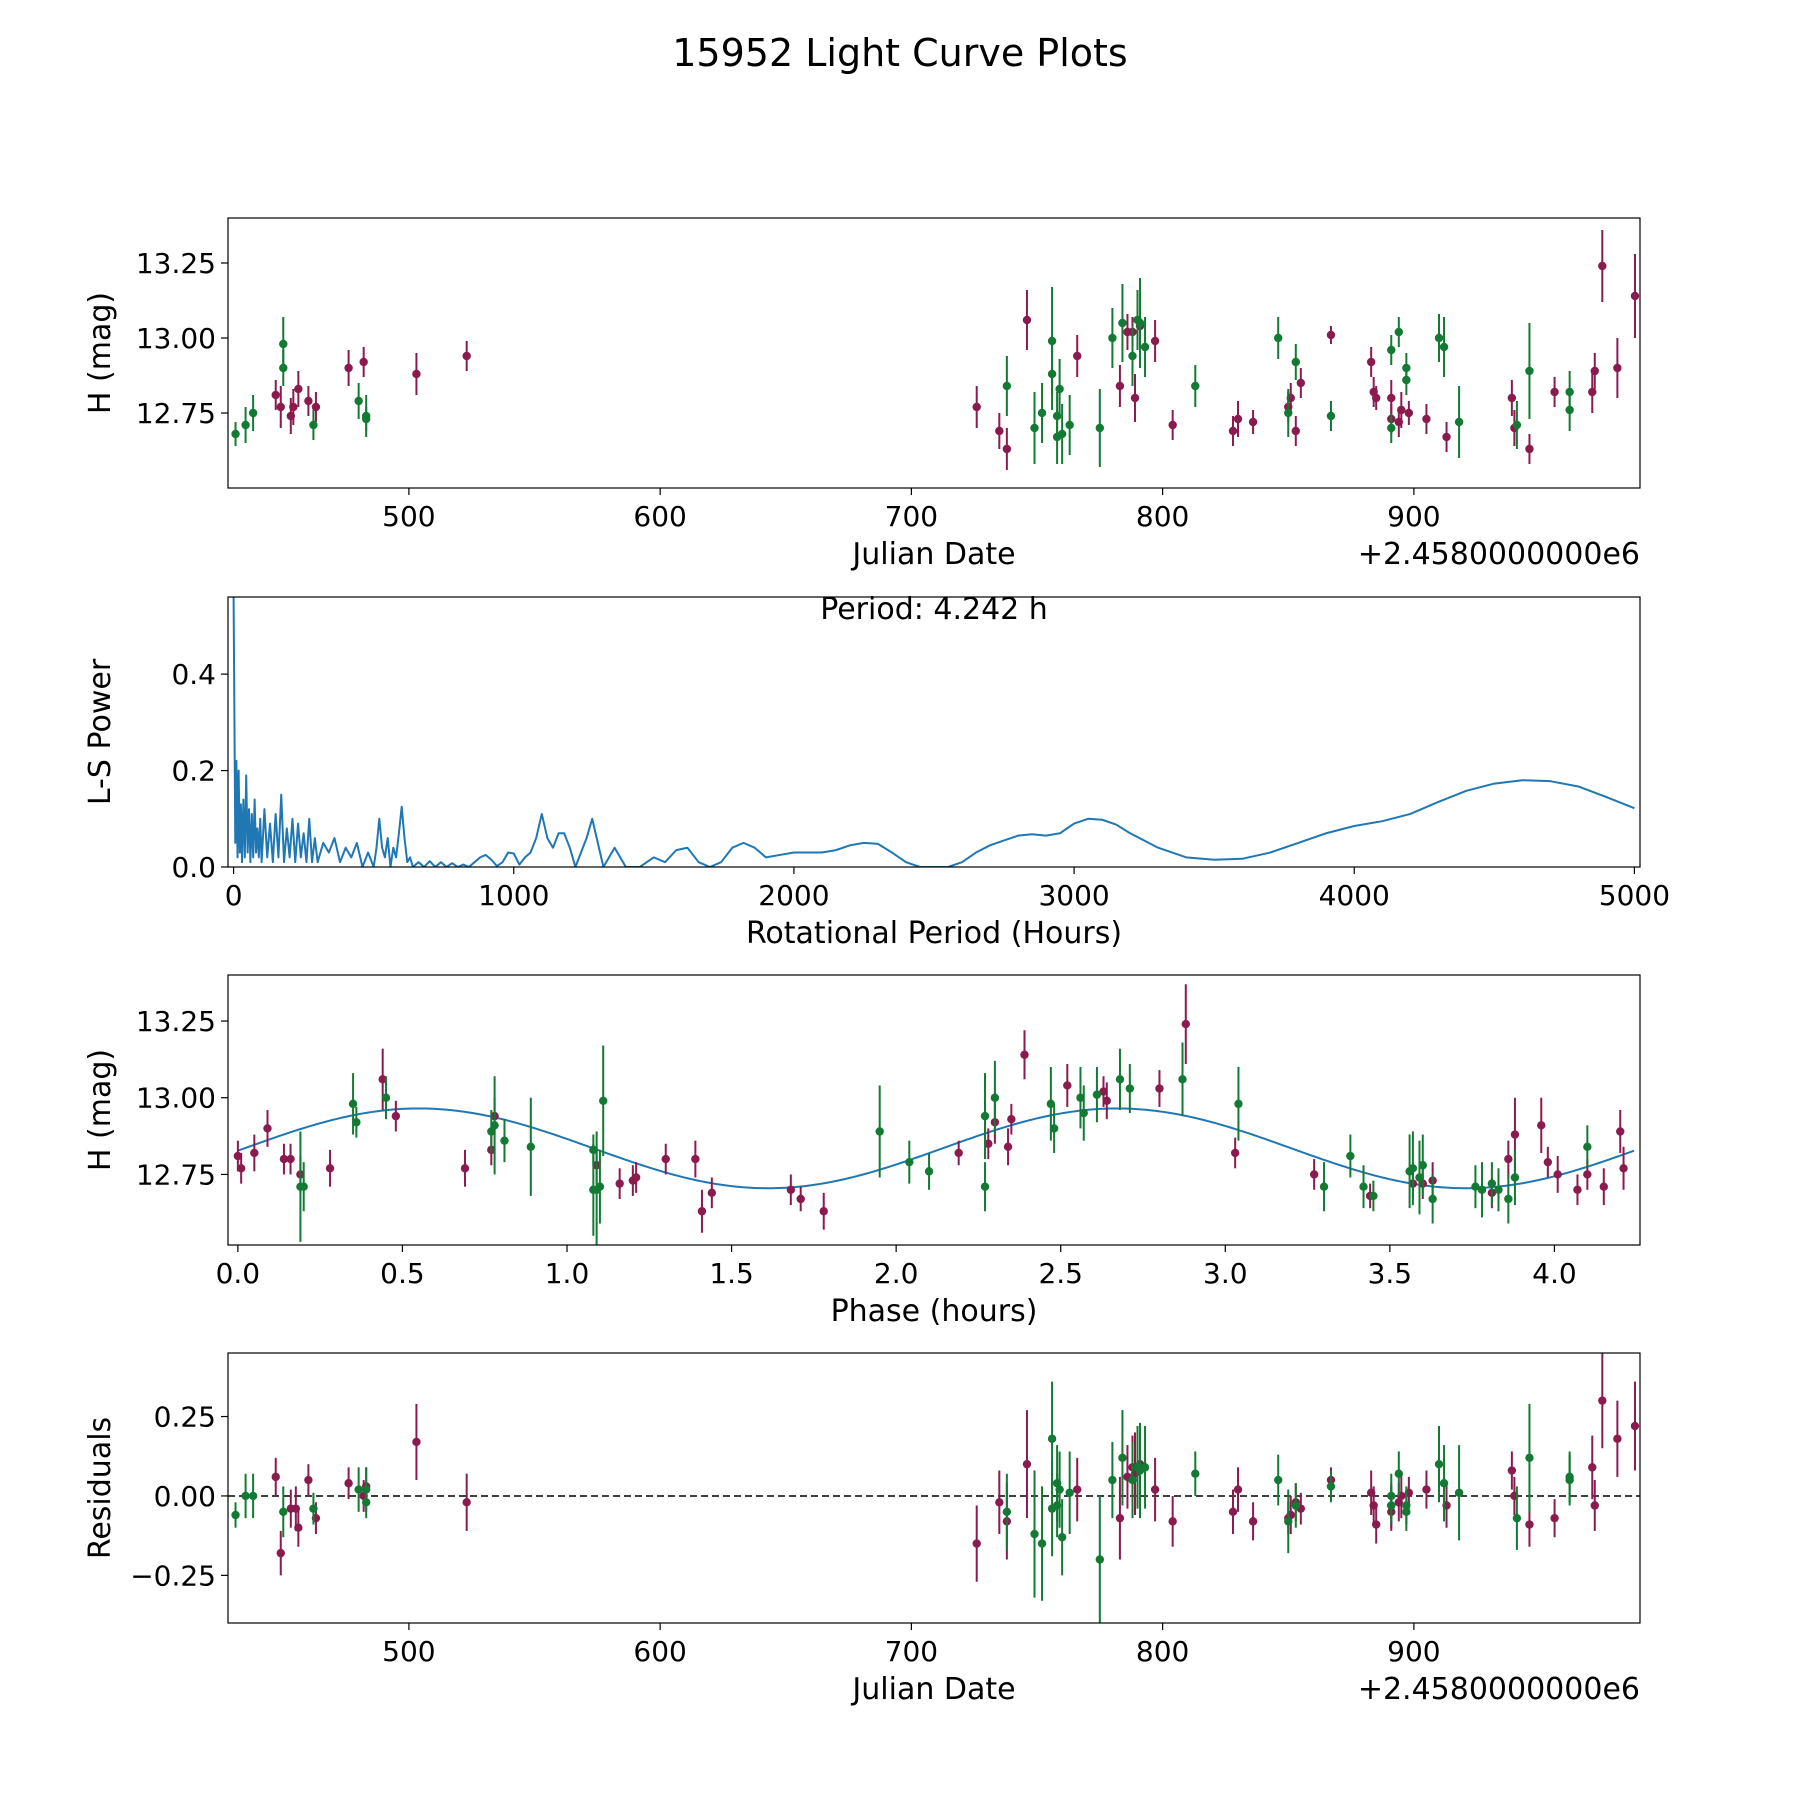 The height and width of the screenshot is (1800, 1800). I want to click on y-tick-label: 13.00, so click(176, 338).